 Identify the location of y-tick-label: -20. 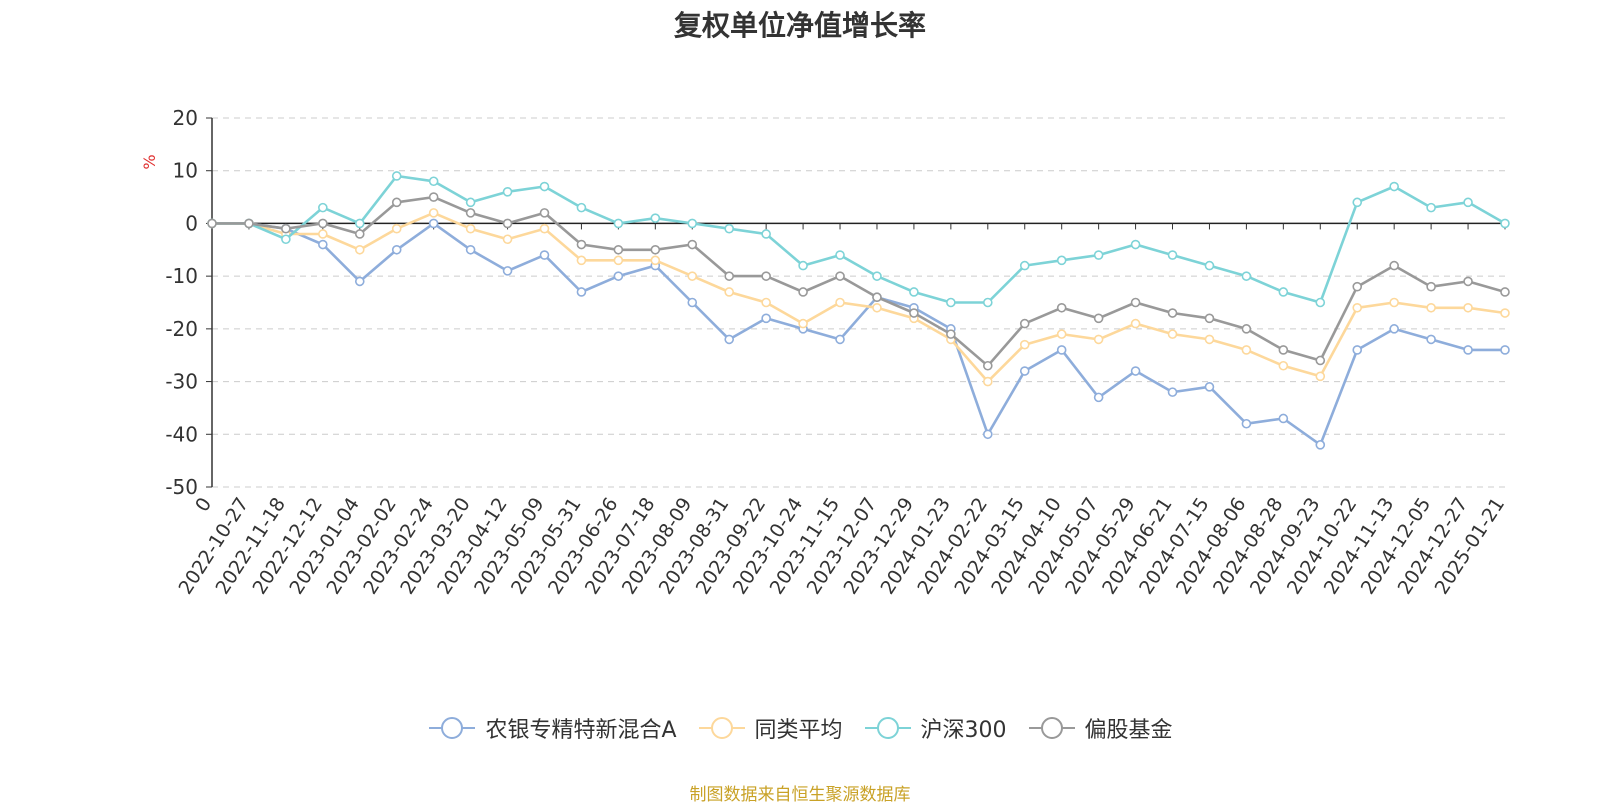
(181, 329).